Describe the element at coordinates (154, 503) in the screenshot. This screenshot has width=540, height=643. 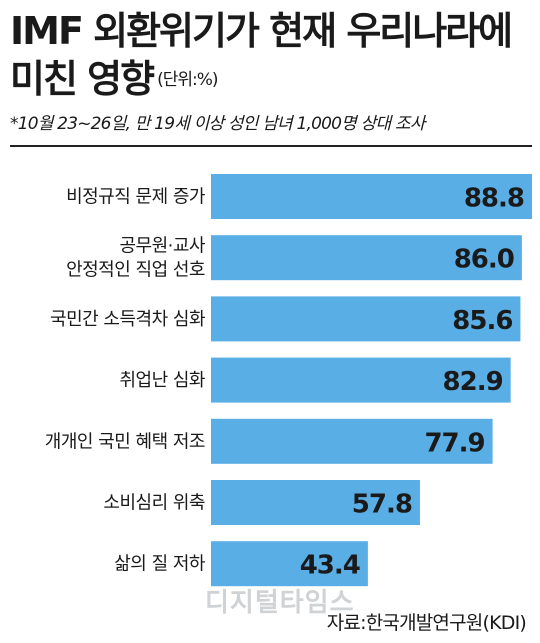
I see `category-label: 소비심리 위축` at that location.